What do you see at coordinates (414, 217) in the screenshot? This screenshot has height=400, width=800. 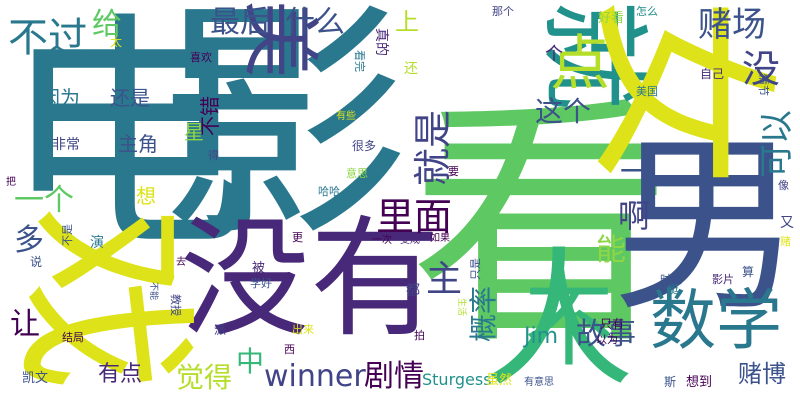 I see `word-limian: 里面` at bounding box center [414, 217].